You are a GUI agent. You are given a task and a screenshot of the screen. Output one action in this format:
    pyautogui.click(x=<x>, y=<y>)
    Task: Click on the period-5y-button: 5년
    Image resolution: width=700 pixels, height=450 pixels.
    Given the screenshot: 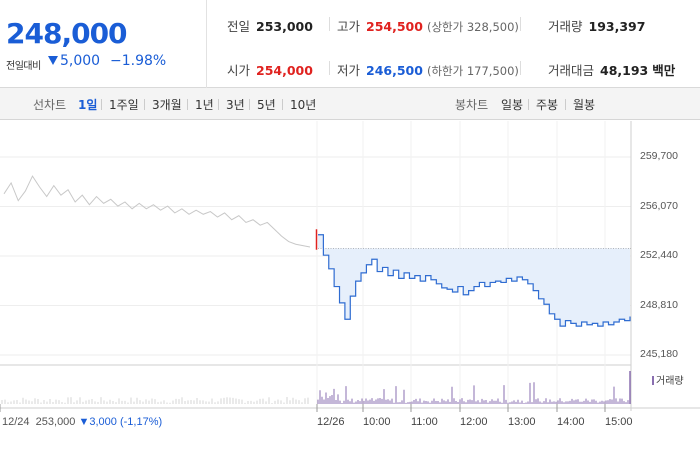 What is the action you would take?
    pyautogui.click(x=266, y=105)
    